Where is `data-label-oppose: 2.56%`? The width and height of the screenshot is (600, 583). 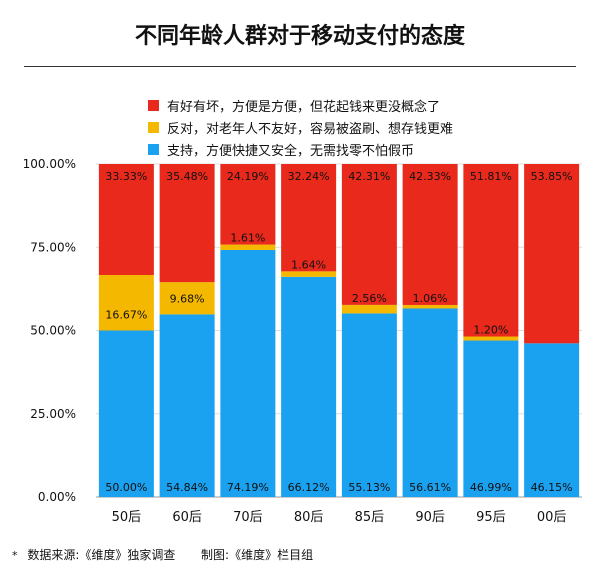
data-label-oppose: 2.56% is located at coordinates (369, 298).